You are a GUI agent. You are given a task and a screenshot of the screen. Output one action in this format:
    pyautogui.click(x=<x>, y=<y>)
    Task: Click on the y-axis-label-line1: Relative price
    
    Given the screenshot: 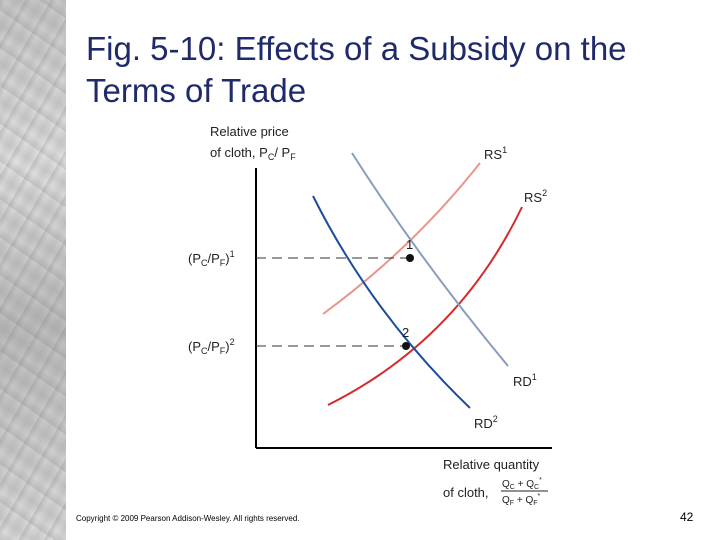 What is the action you would take?
    pyautogui.click(x=249, y=131)
    